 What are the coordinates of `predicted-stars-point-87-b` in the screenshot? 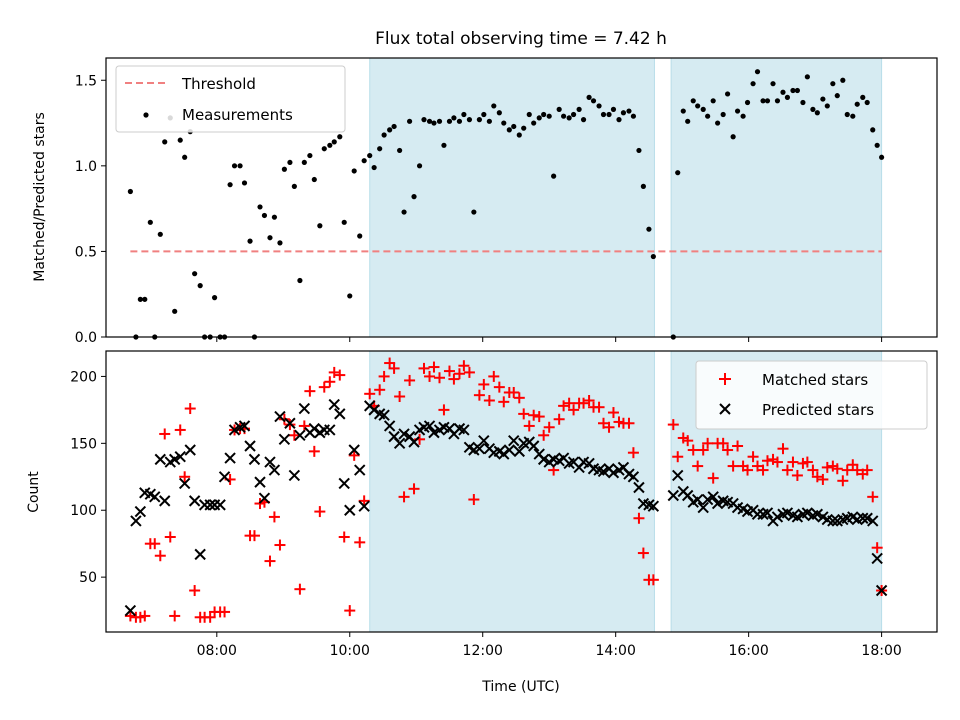 It's located at (563, 458).